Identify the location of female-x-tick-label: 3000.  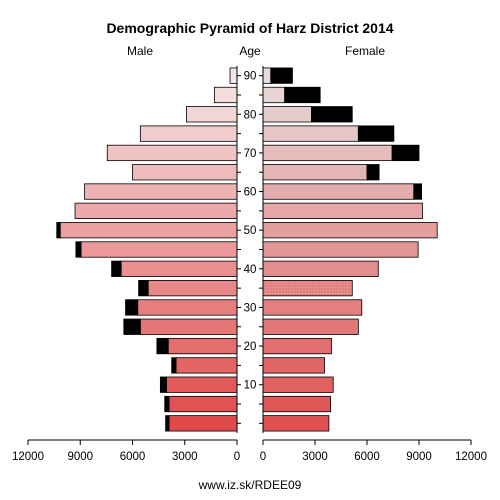
(315, 457).